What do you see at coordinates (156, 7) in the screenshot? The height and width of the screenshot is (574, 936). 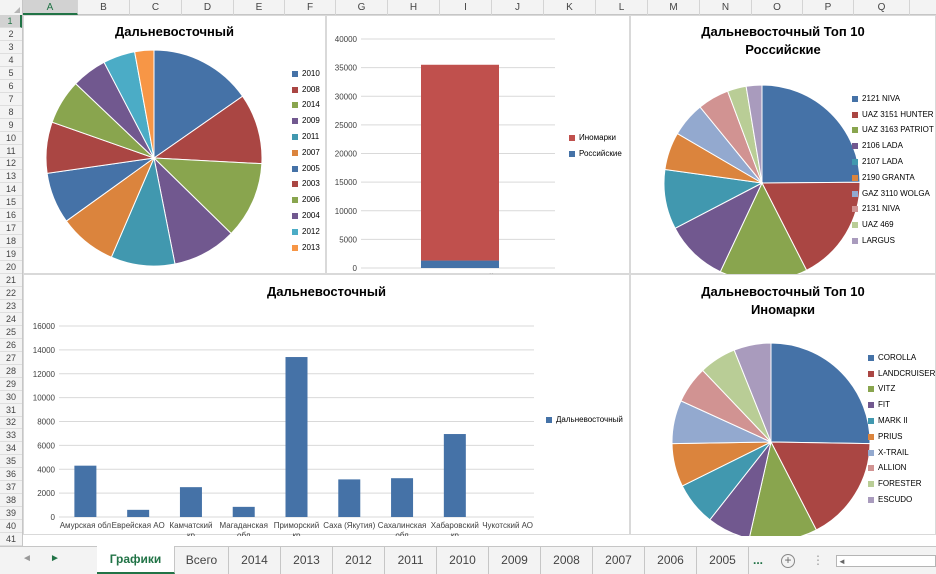 I see `column-header-C: C` at bounding box center [156, 7].